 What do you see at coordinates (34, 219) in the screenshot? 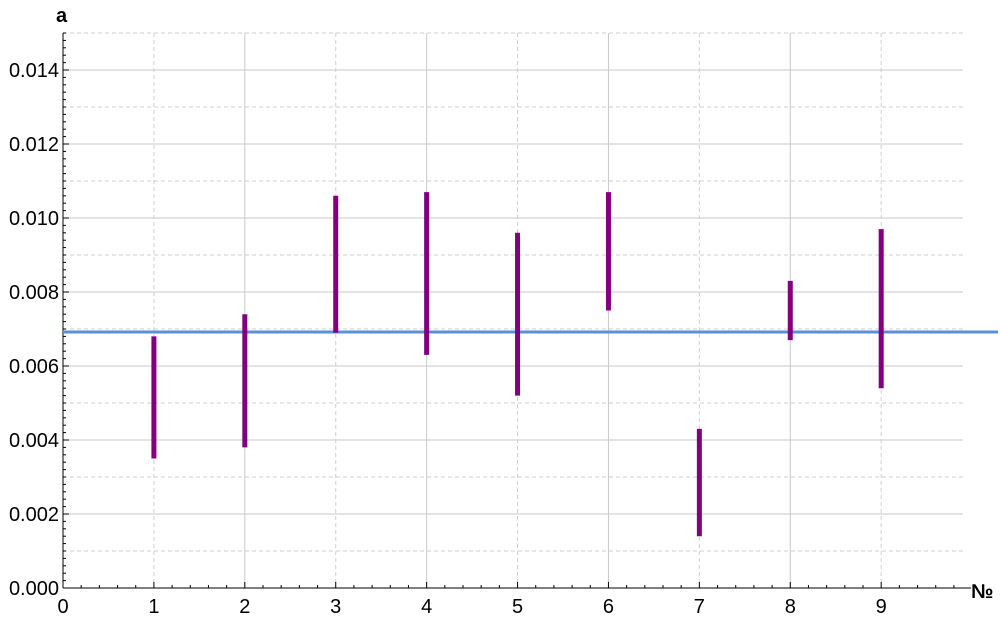
I see `y-tick-label: 0.010` at bounding box center [34, 219].